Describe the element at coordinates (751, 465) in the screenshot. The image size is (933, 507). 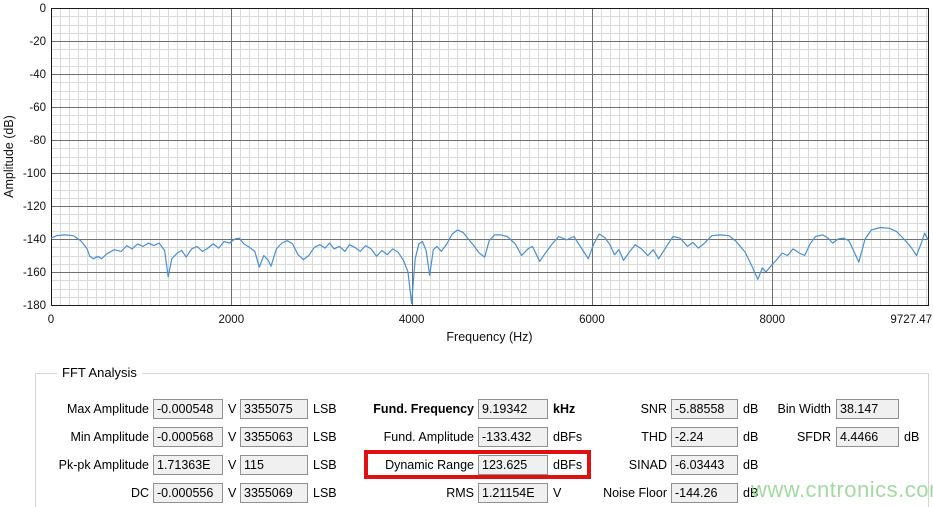
I see `sinad-unit: dB` at that location.